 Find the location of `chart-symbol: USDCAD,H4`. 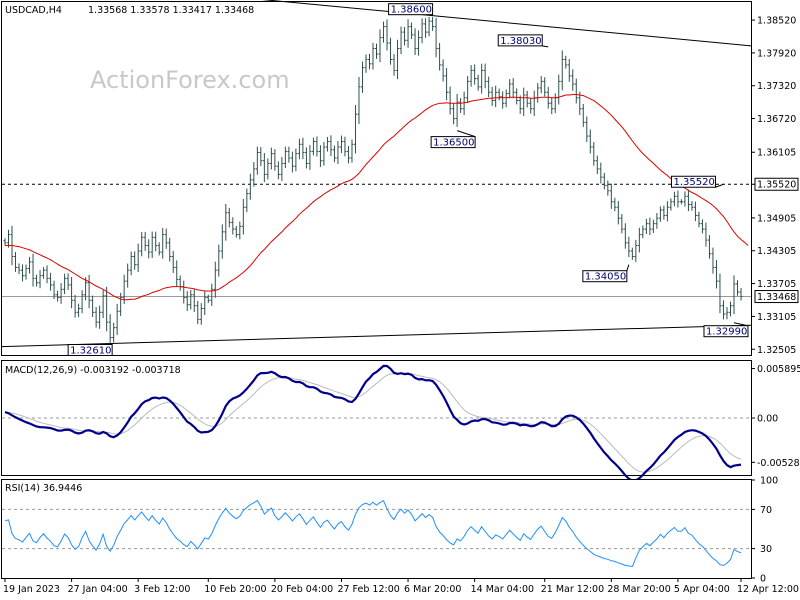

chart-symbol: USDCAD,H4 is located at coordinates (33, 10).